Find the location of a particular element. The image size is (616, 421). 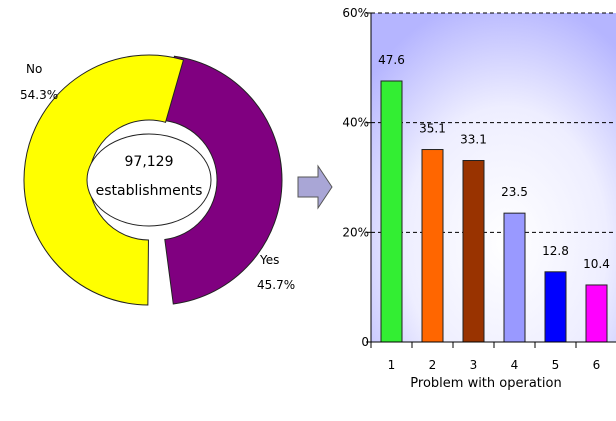

data-label-1: 47.6 is located at coordinates (391, 60).